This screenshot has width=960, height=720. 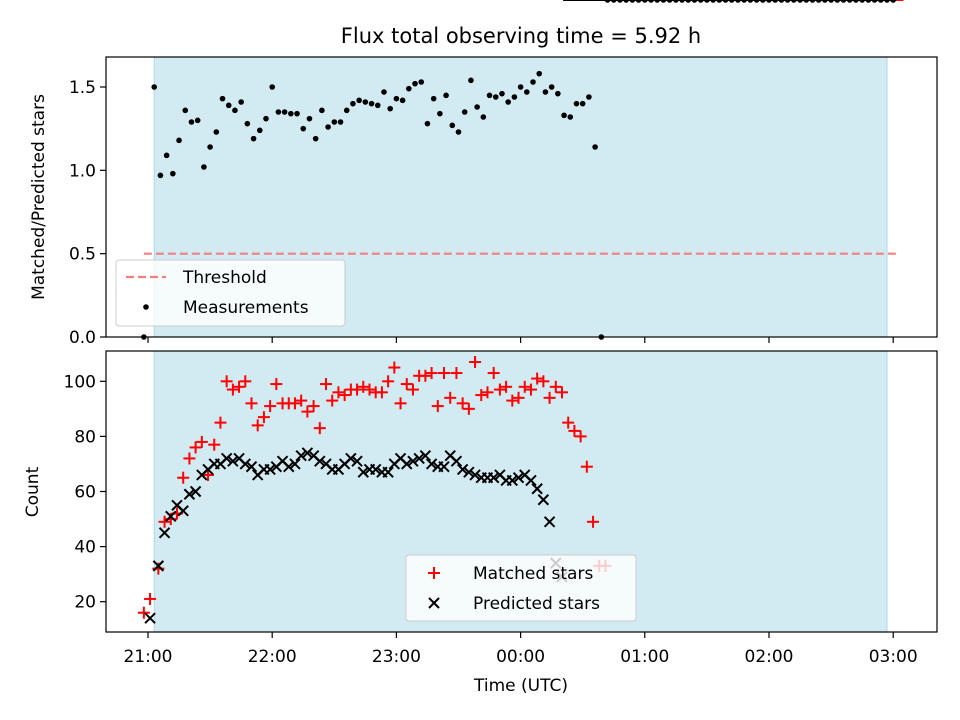 I want to click on ratio-y-tick-label: 1.0, so click(x=82, y=171).